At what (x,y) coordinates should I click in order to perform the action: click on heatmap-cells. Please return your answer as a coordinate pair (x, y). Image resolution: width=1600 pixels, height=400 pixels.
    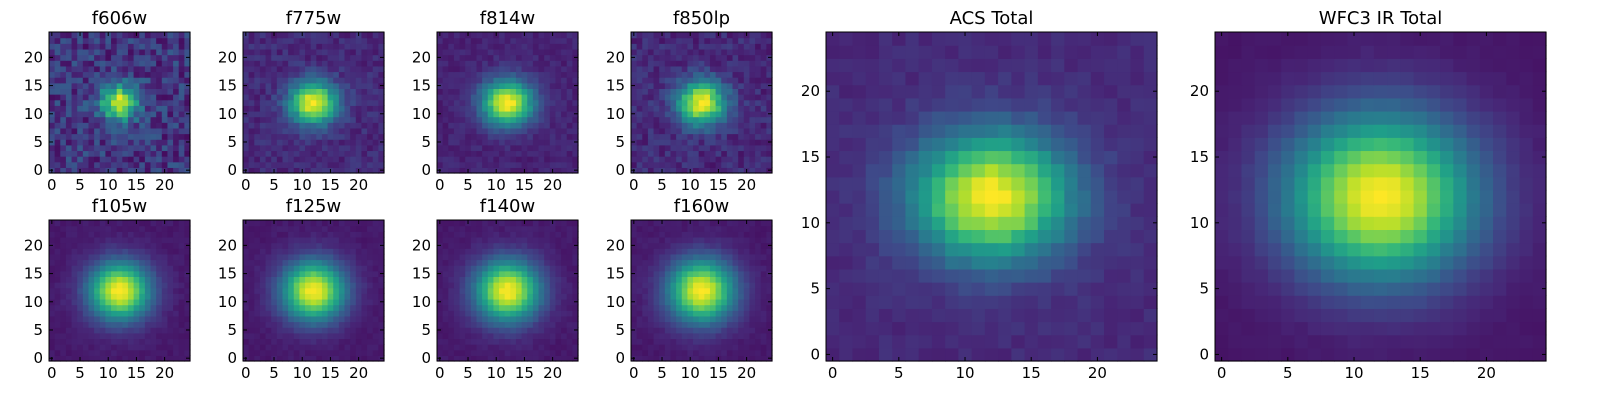
    Looking at the image, I should click on (508, 291).